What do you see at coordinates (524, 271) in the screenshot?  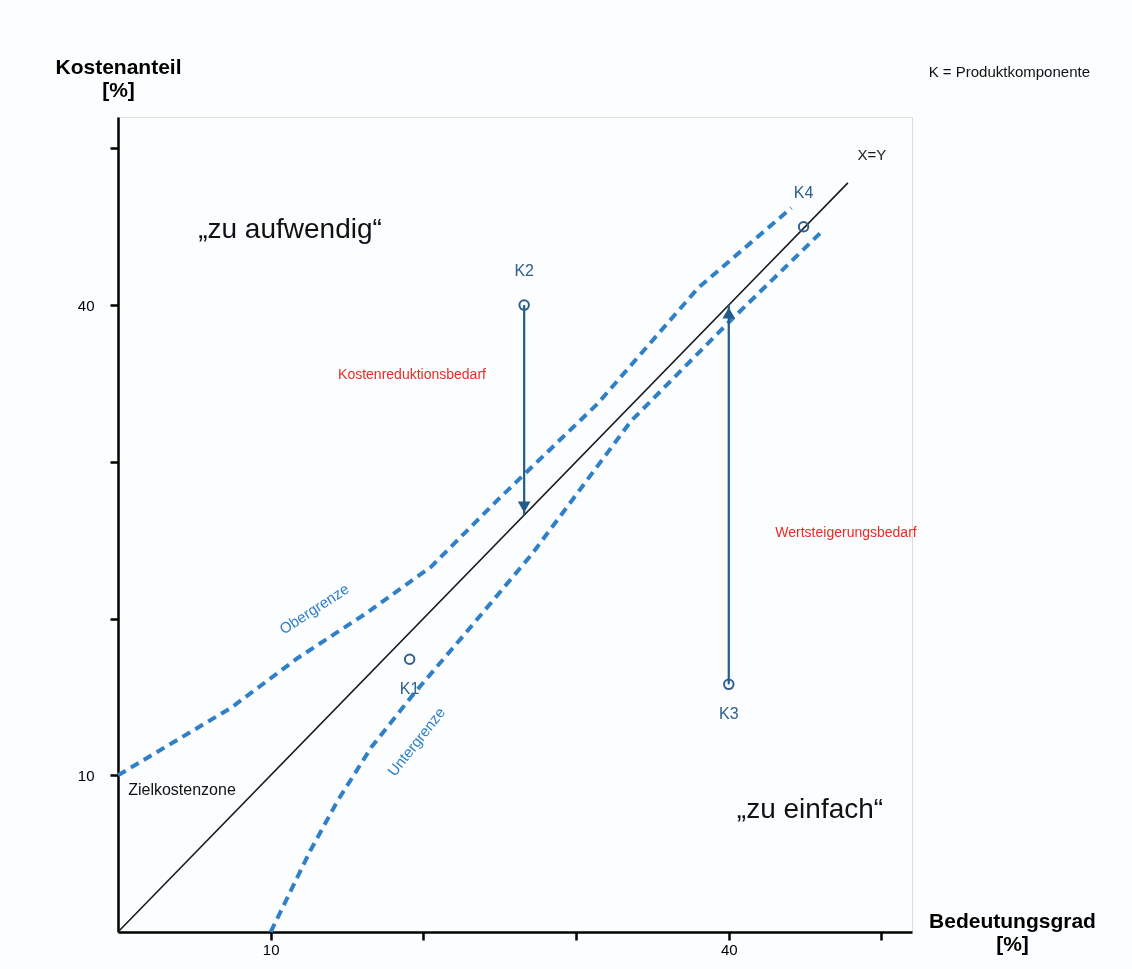 I see `data-label: K2` at bounding box center [524, 271].